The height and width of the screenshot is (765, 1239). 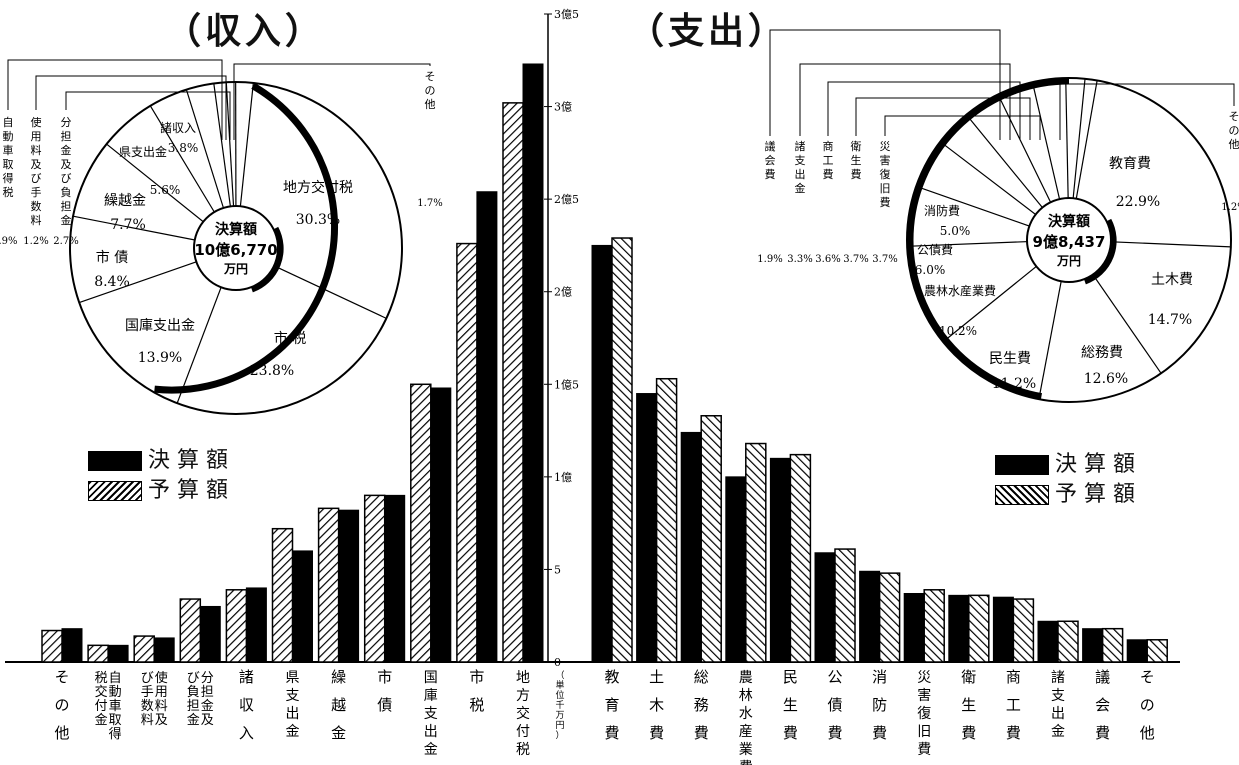 What do you see at coordinates (611, 705) in the screenshot?
I see `x-tick-label: 教育費` at bounding box center [611, 705].